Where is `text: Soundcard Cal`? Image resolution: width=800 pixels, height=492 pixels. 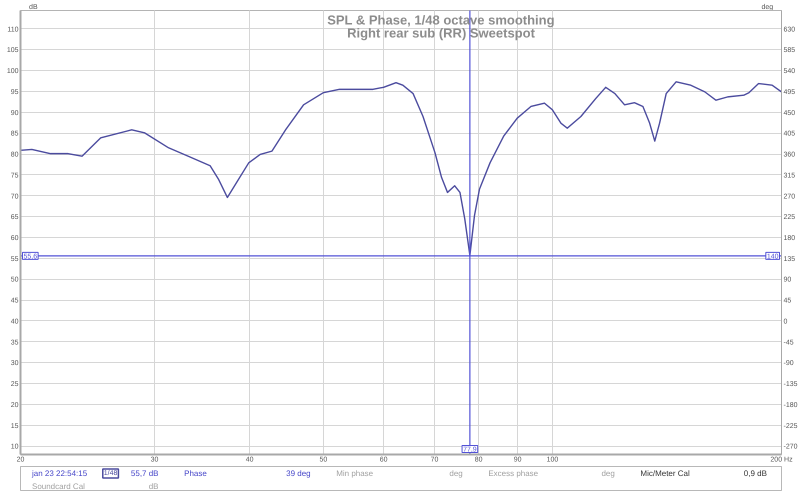 text: Soundcard Cal is located at coordinates (59, 486).